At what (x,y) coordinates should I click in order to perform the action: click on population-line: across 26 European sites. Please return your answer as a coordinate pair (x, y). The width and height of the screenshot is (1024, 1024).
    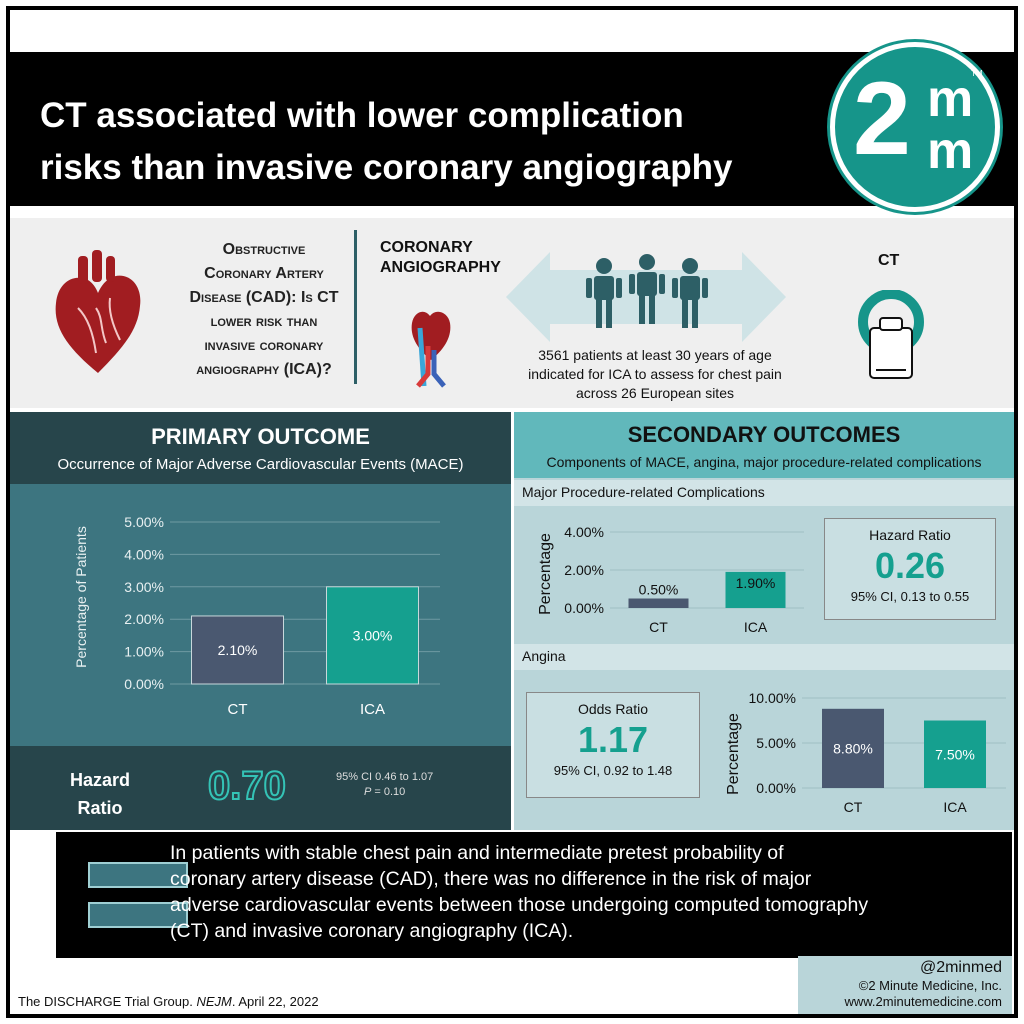
    Looking at the image, I should click on (655, 393).